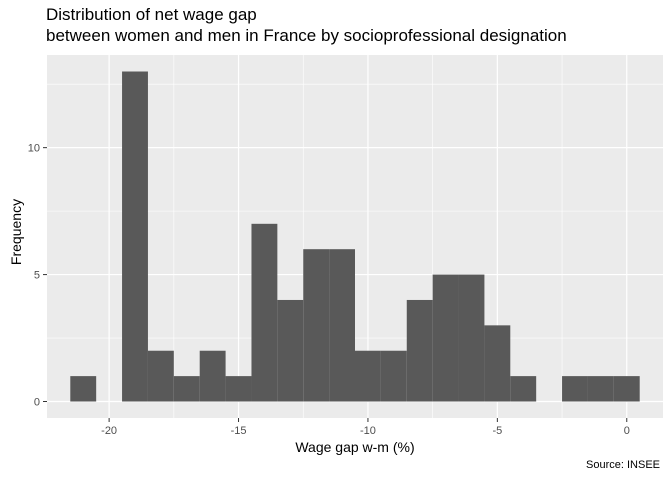  I want to click on x-tick-label: 0, so click(627, 431).